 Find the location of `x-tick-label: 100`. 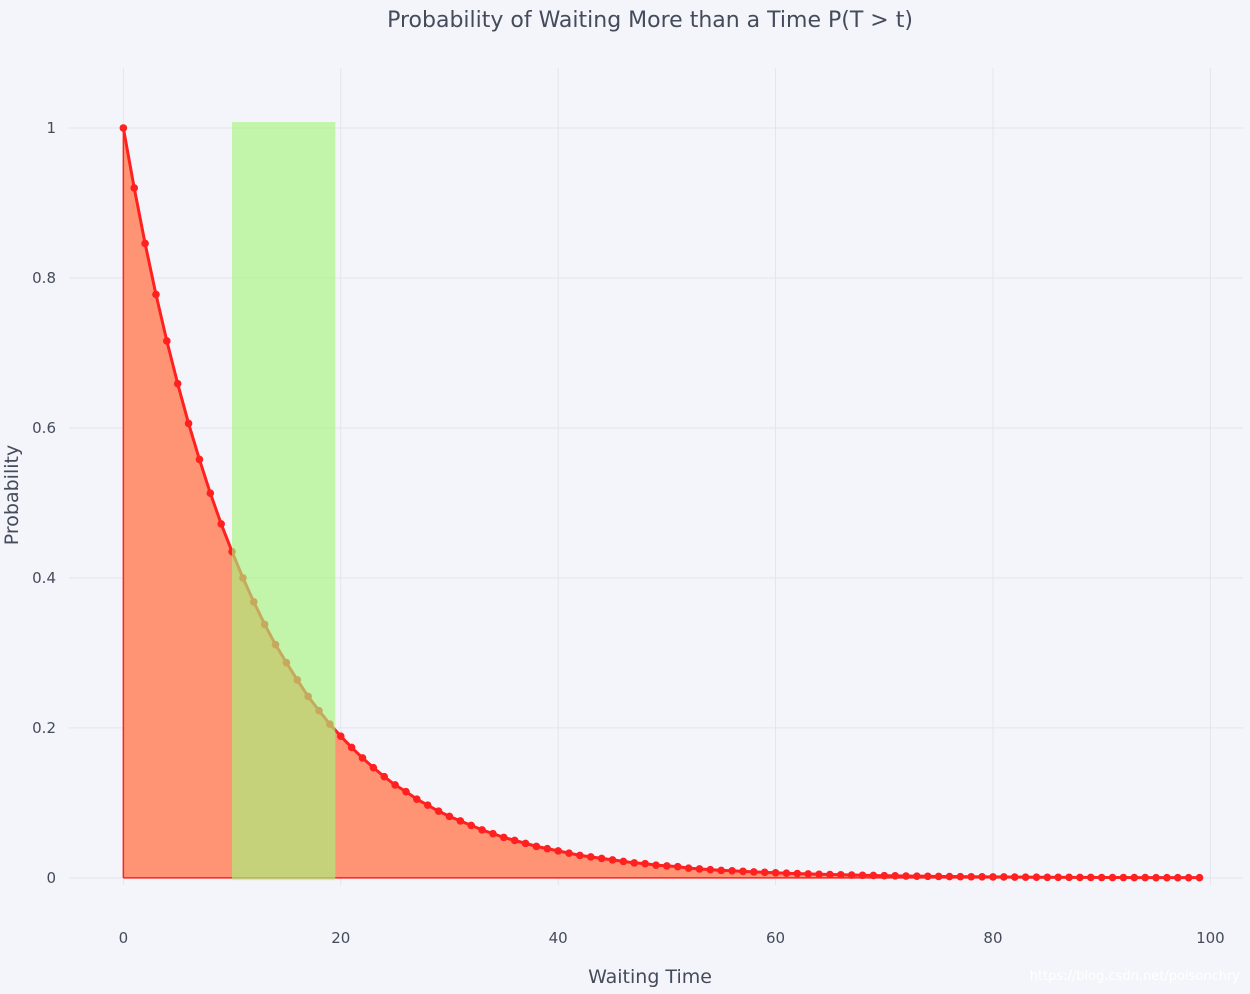

x-tick-label: 100 is located at coordinates (1210, 938).